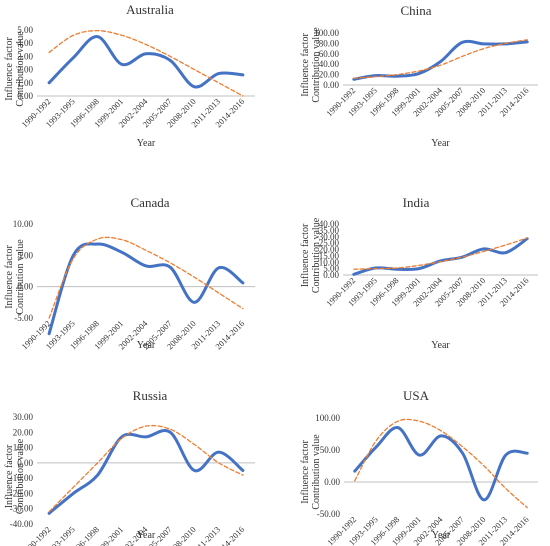  What do you see at coordinates (330, 450) in the screenshot?
I see `y-tick-label: 50.00` at bounding box center [330, 450].